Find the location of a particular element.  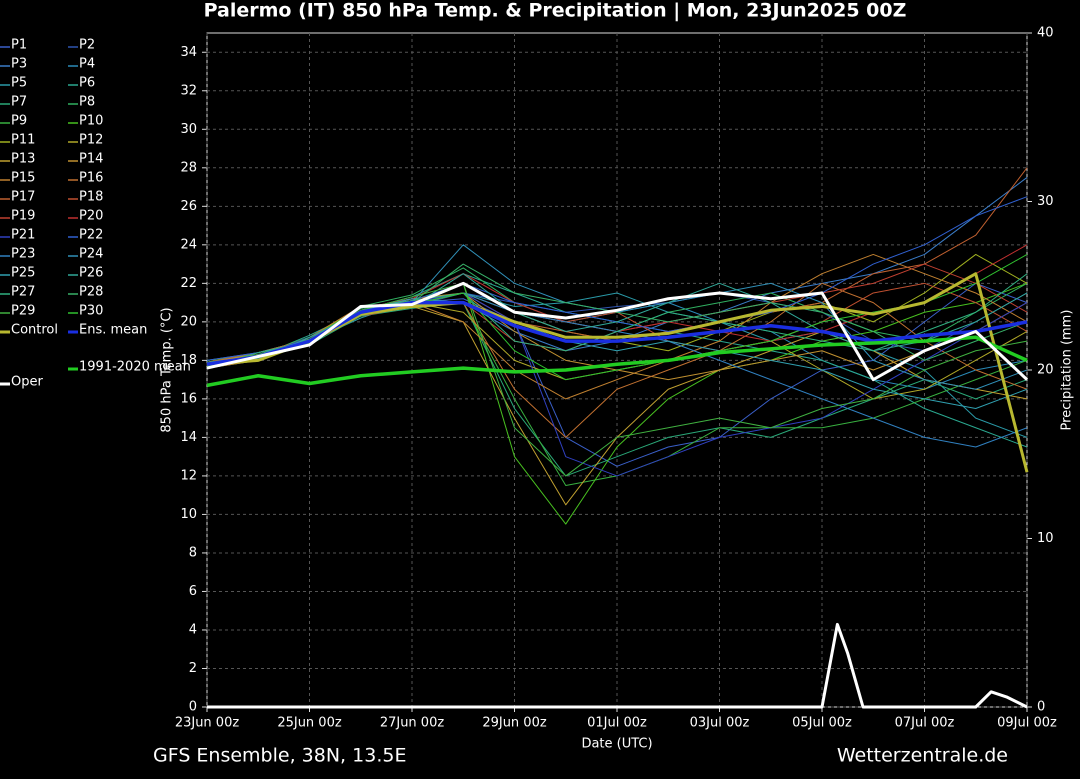

x-tick-label: 25Jun 00z is located at coordinates (309, 723).